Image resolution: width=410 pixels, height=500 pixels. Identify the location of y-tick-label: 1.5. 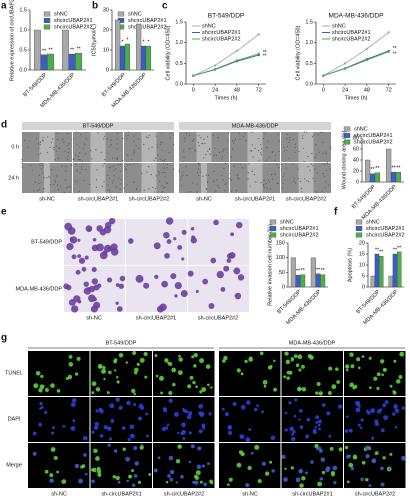
(23, 10).